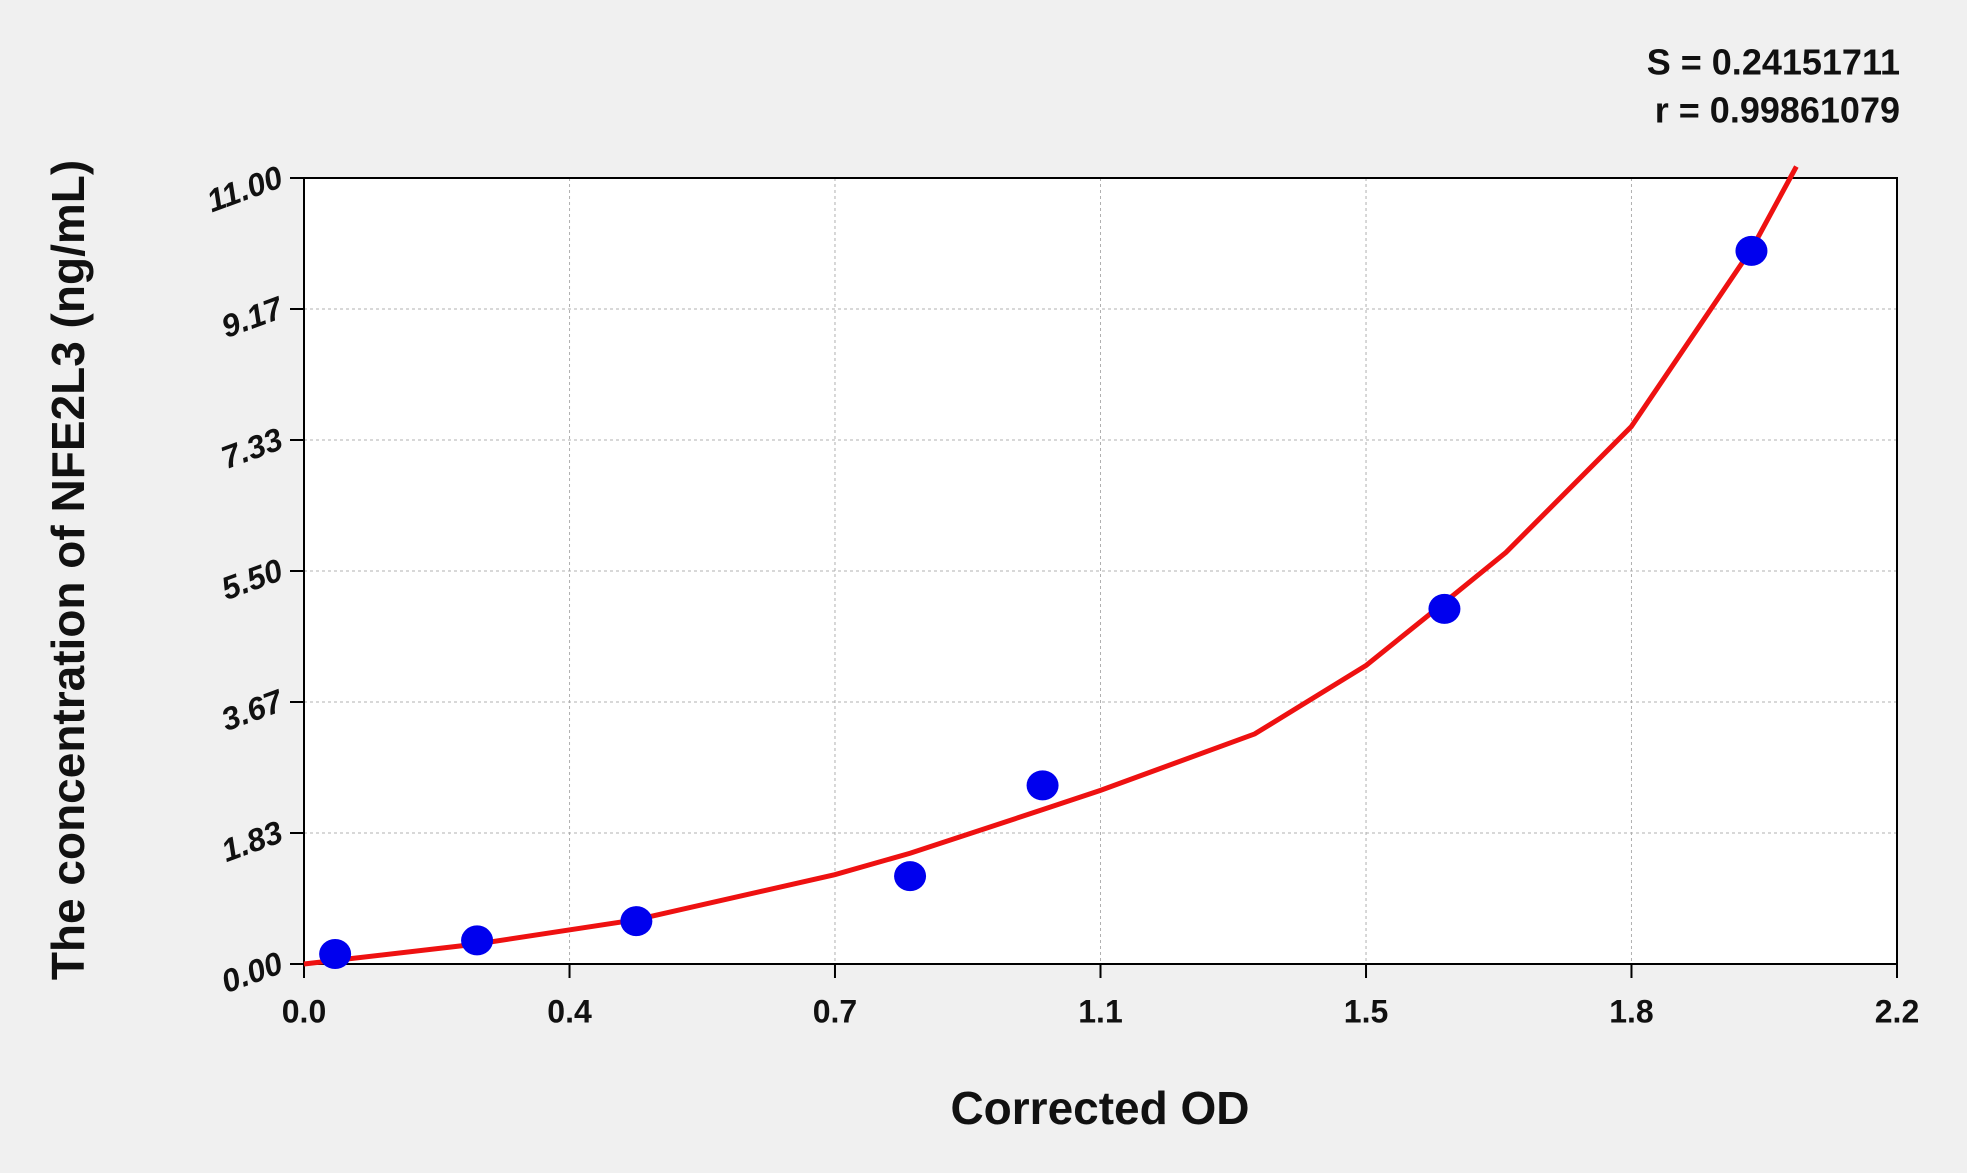 The width and height of the screenshot is (1967, 1173). What do you see at coordinates (569, 1011) in the screenshot?
I see `x-tick-label: 0.4` at bounding box center [569, 1011].